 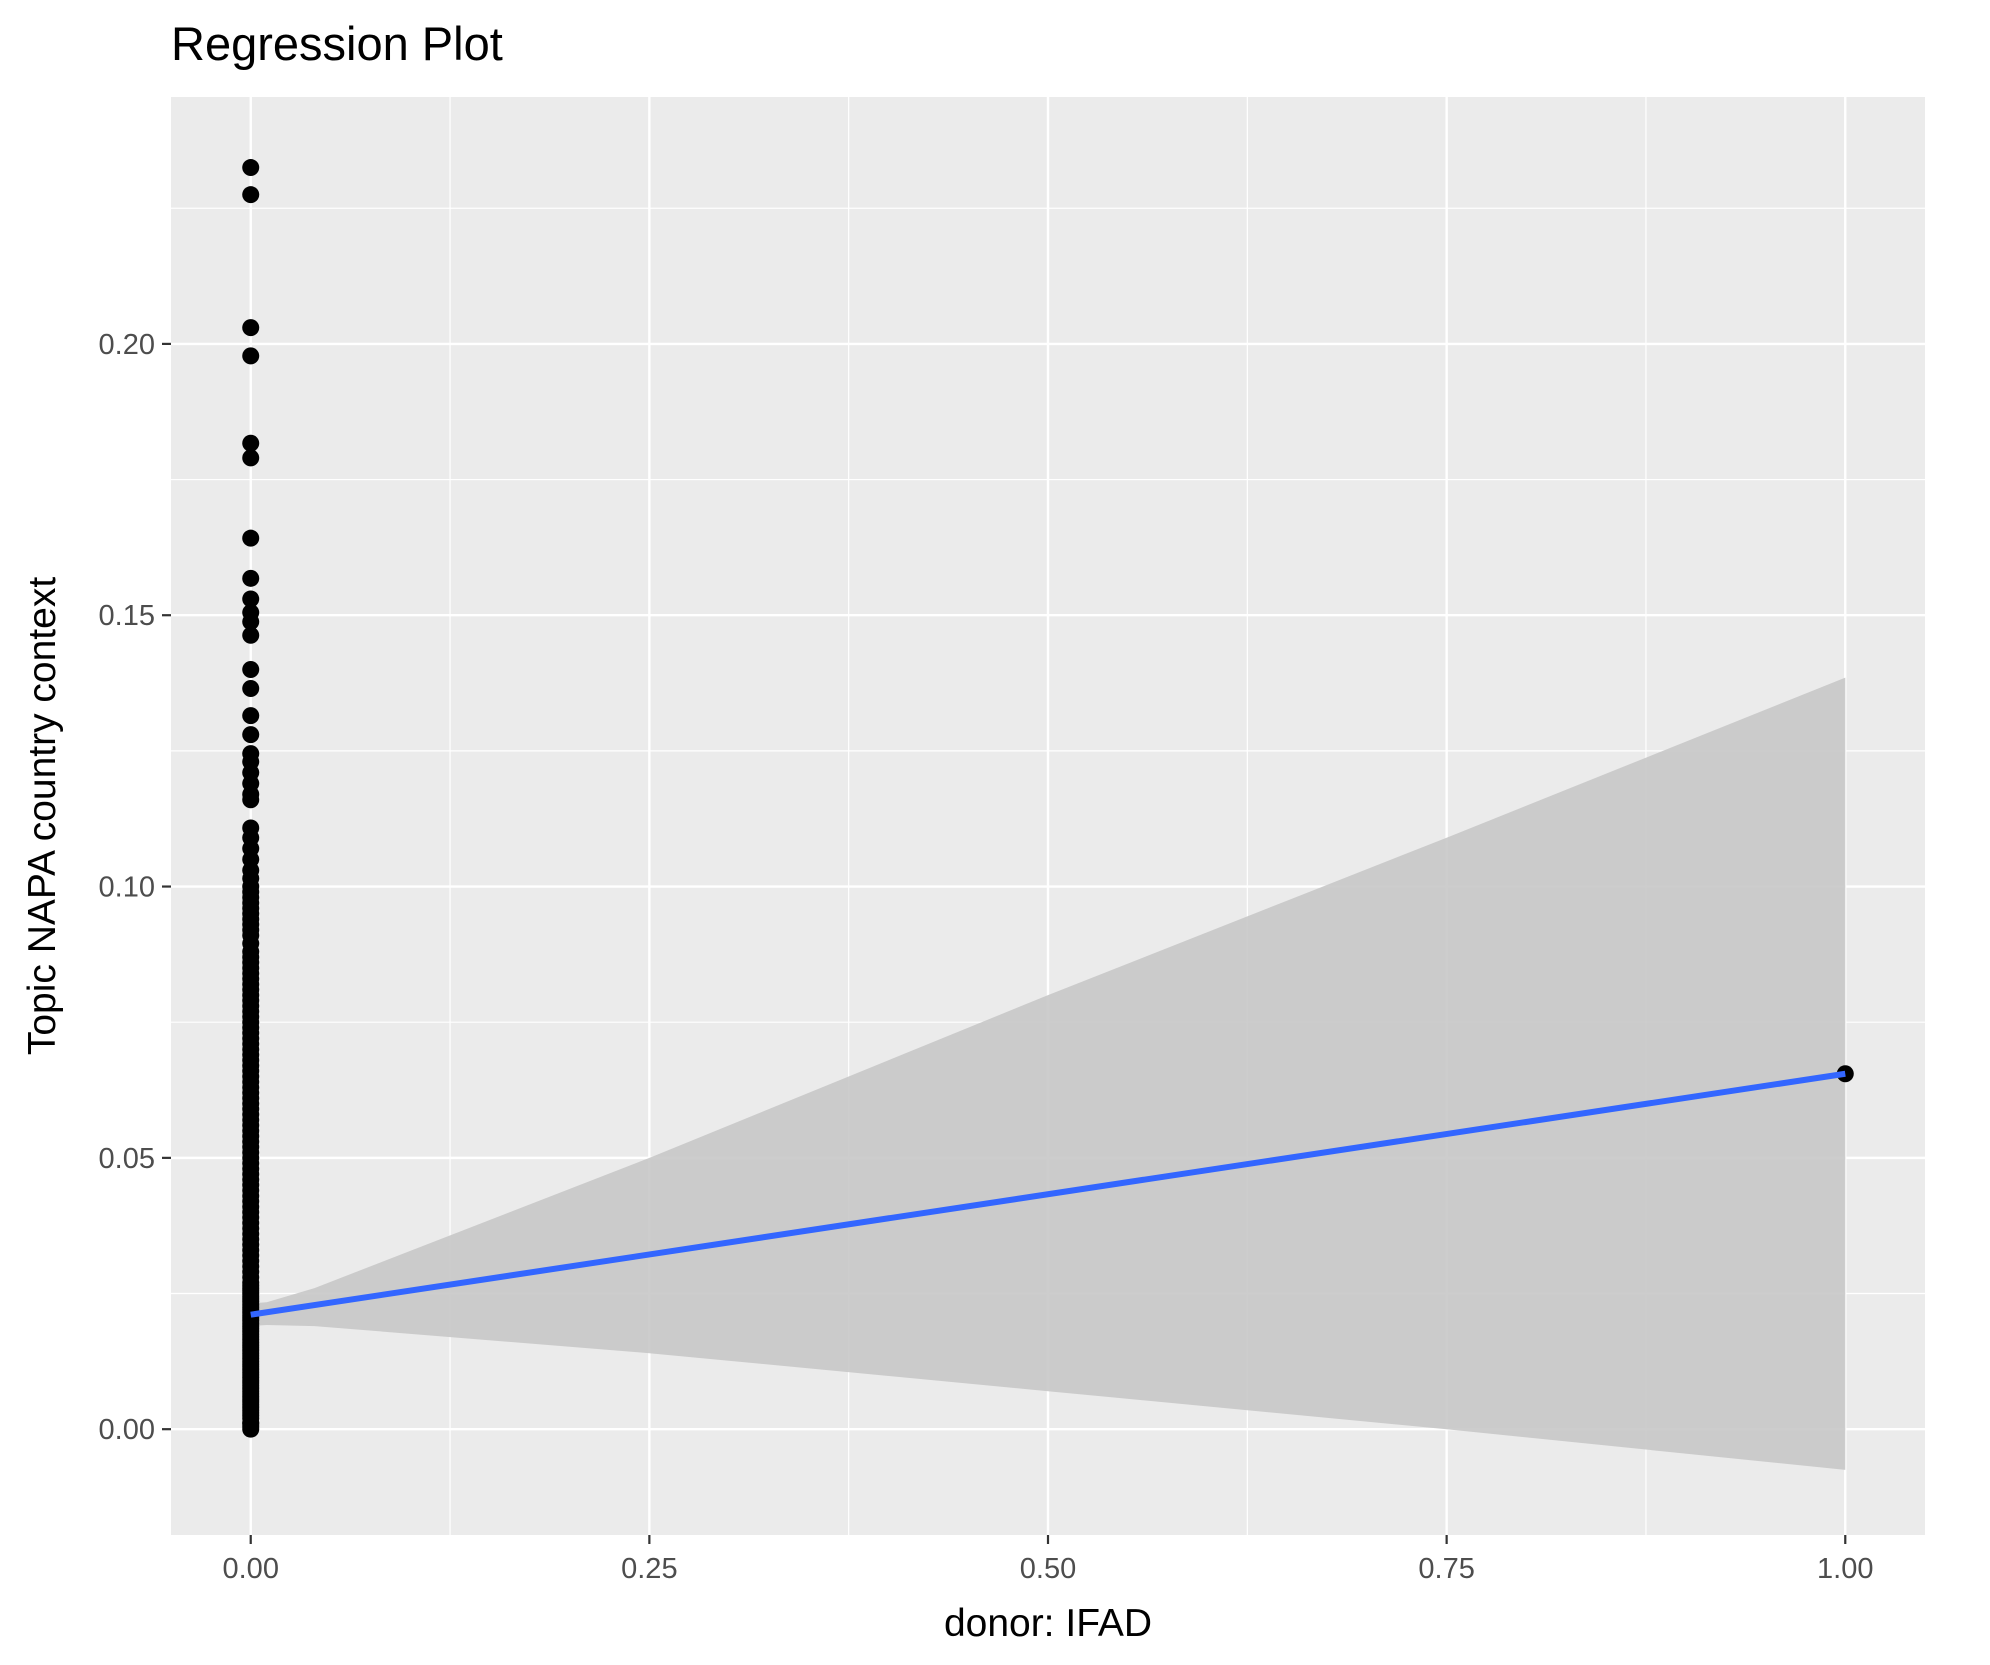 I want to click on x-axis: 0.00 0.25 0.50 0.75 1.00, so click(x=1048, y=1560).